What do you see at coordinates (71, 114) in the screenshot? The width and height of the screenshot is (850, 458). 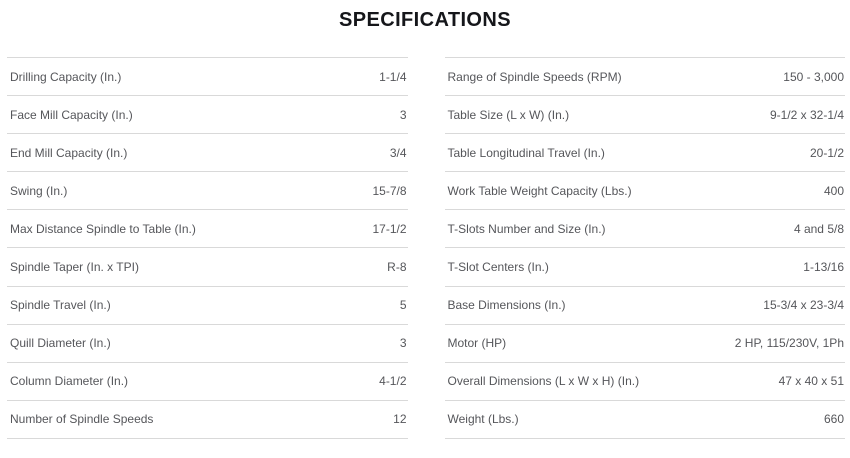 I see `spec-label: Face Mill Capacity (In.)` at bounding box center [71, 114].